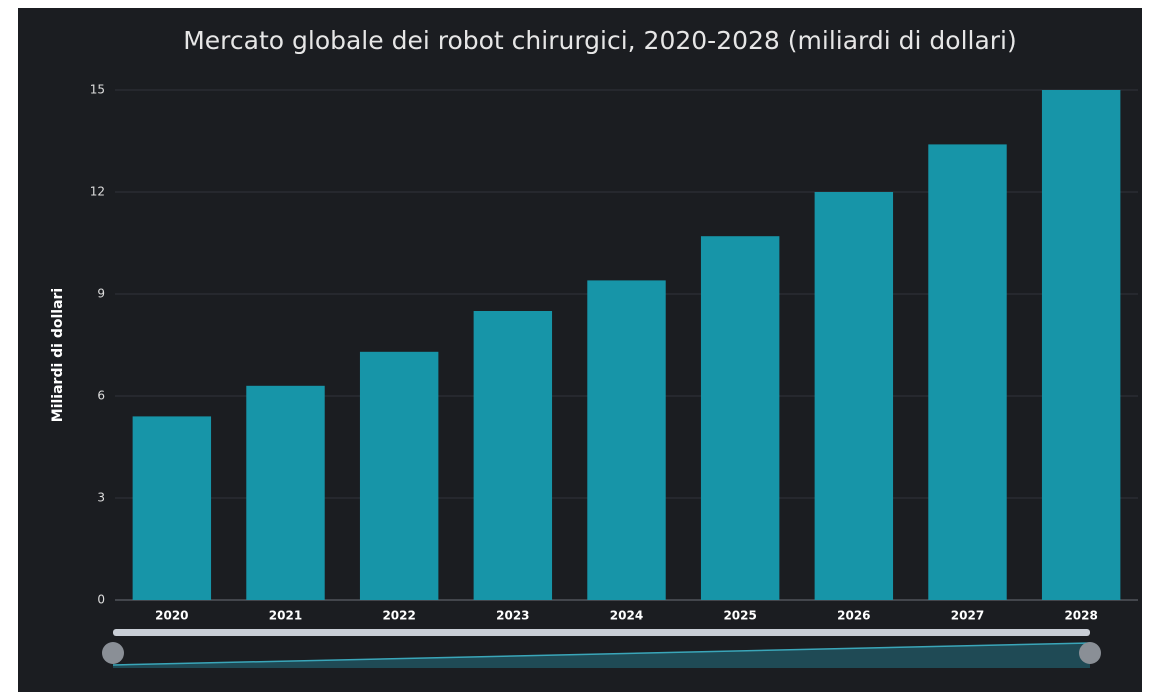 The image size is (1162, 692). Describe the element at coordinates (171, 616) in the screenshot. I see `x-tick-label: 2020` at that location.